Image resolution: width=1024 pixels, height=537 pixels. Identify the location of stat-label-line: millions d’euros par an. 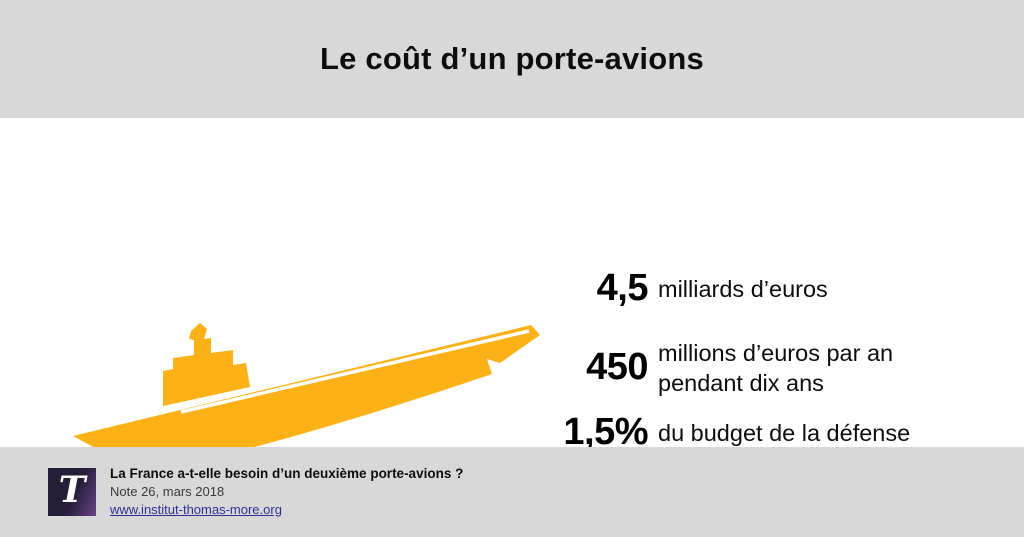
(776, 352).